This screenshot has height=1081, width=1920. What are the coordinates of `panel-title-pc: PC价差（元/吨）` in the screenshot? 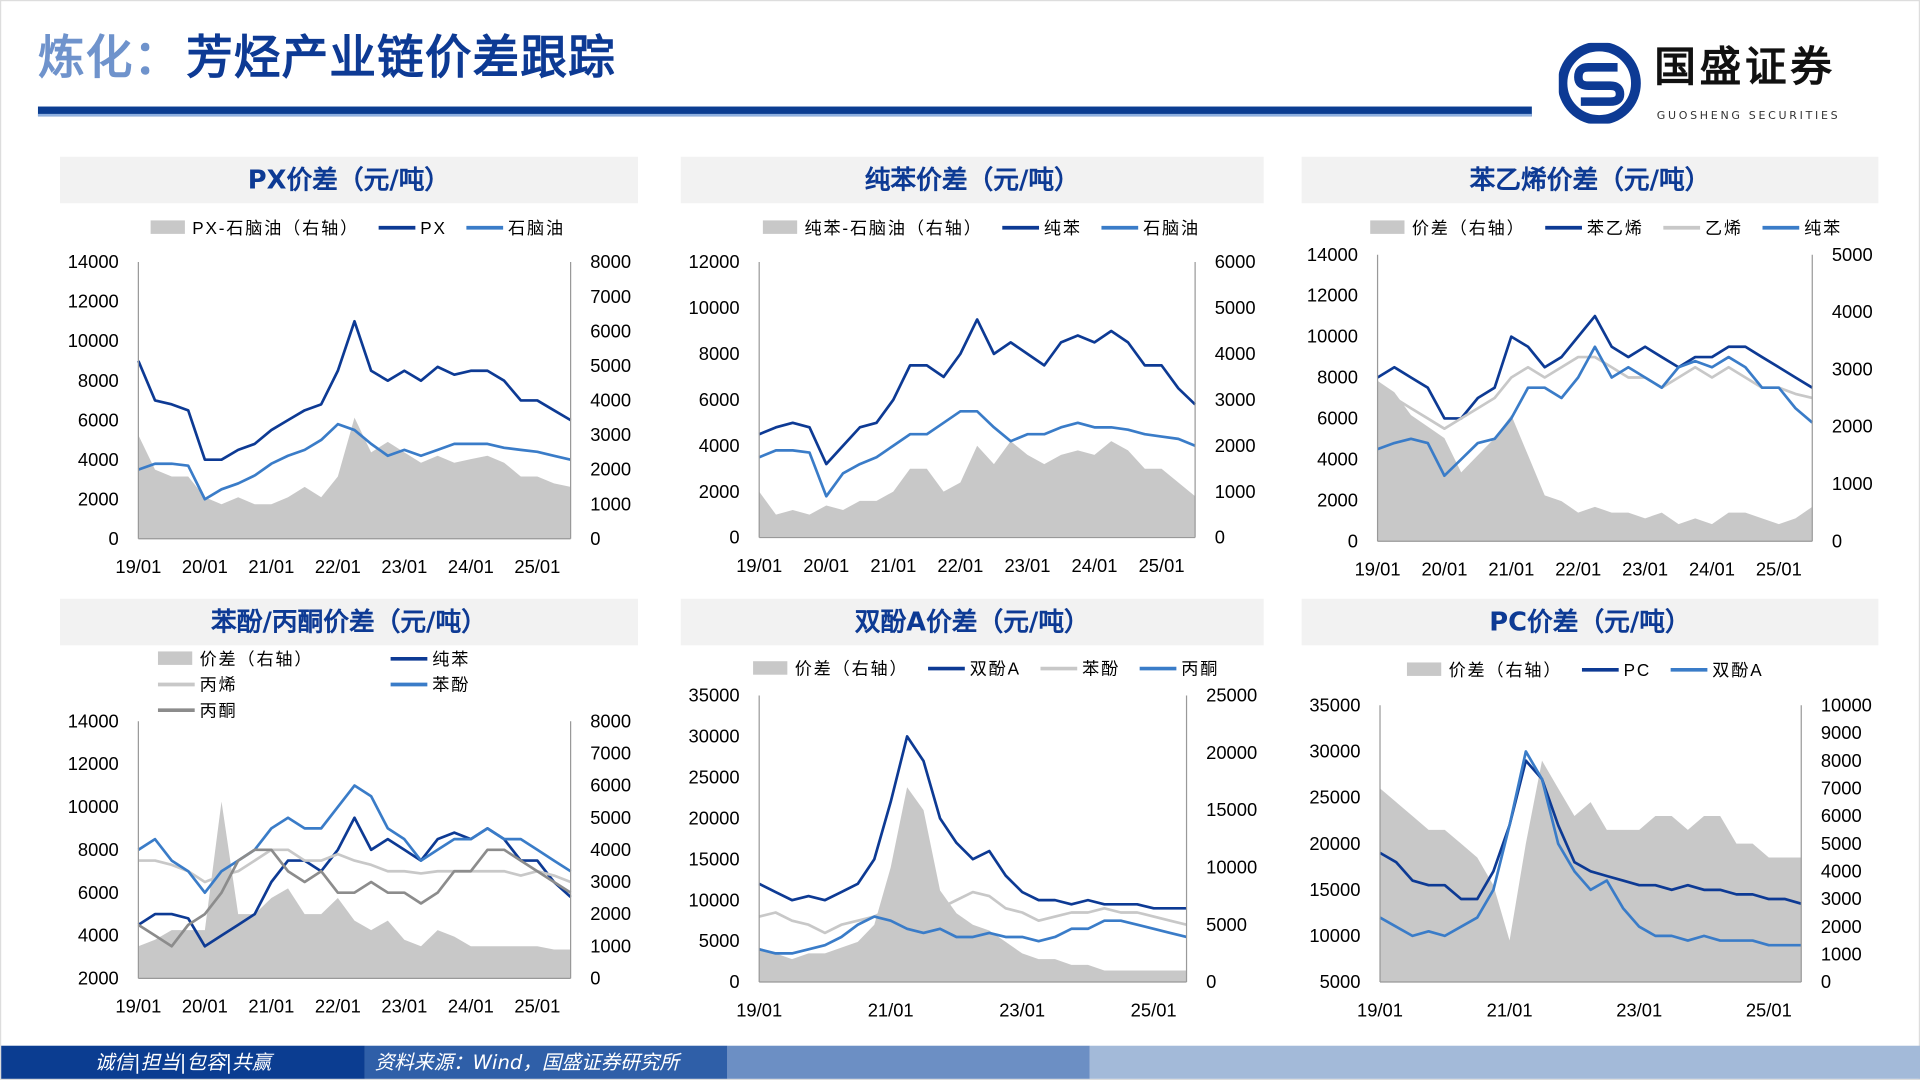 It's located at (1590, 622).